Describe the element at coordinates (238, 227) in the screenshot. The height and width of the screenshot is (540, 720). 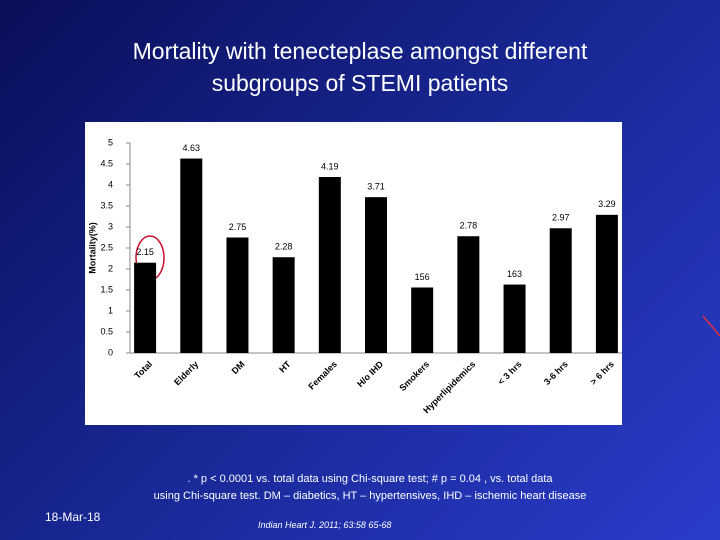
I see `value-label: 2.75` at that location.